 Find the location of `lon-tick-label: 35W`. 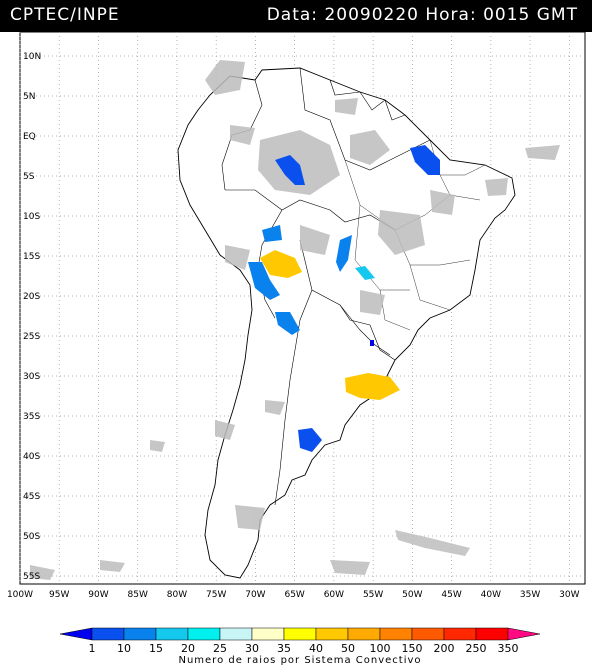

lon-tick-label: 35W is located at coordinates (530, 595).